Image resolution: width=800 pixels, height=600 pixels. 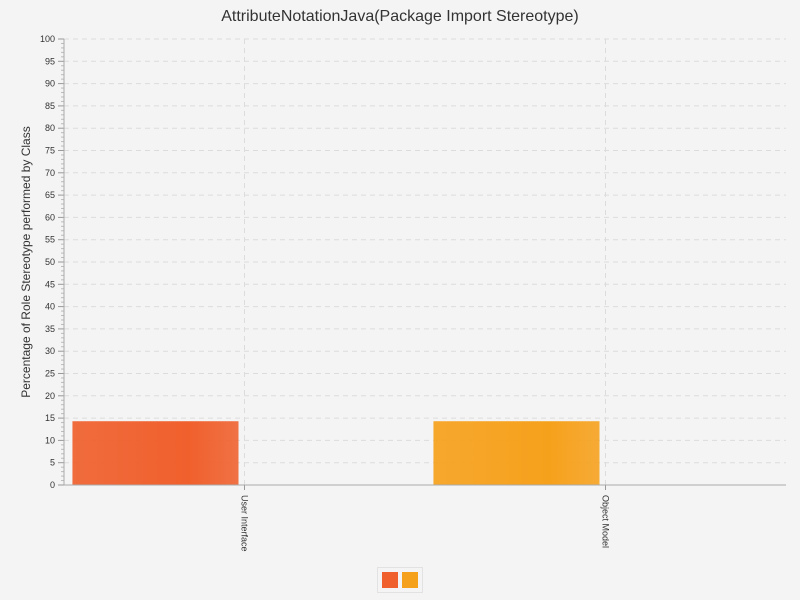 What do you see at coordinates (50, 262) in the screenshot?
I see `y-tick-label: 50` at bounding box center [50, 262].